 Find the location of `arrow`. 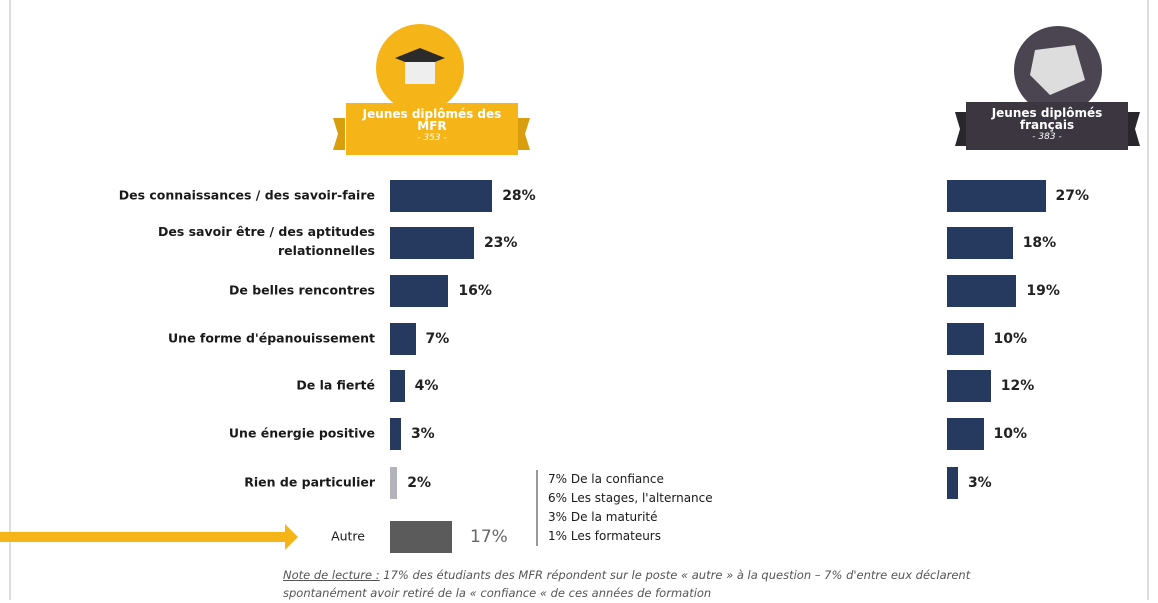

arrow is located at coordinates (149, 537).